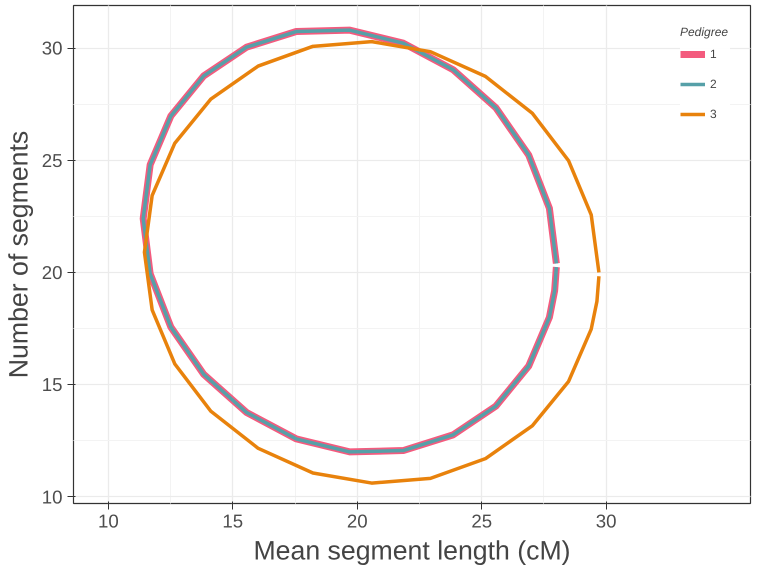 The width and height of the screenshot is (761, 572). What do you see at coordinates (19, 254) in the screenshot?
I see `y-axis-title: Number of segments` at bounding box center [19, 254].